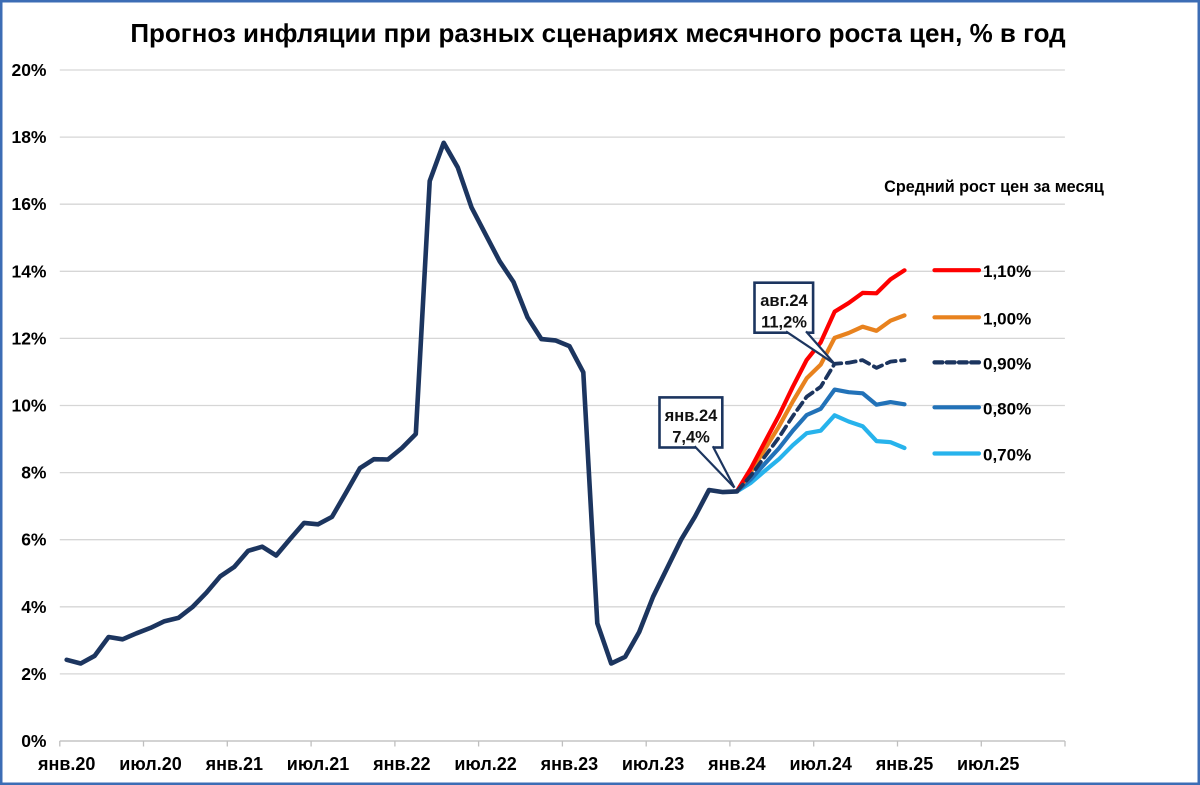  What do you see at coordinates (318, 764) in the screenshot?
I see `svg-text: июл.21` at bounding box center [318, 764].